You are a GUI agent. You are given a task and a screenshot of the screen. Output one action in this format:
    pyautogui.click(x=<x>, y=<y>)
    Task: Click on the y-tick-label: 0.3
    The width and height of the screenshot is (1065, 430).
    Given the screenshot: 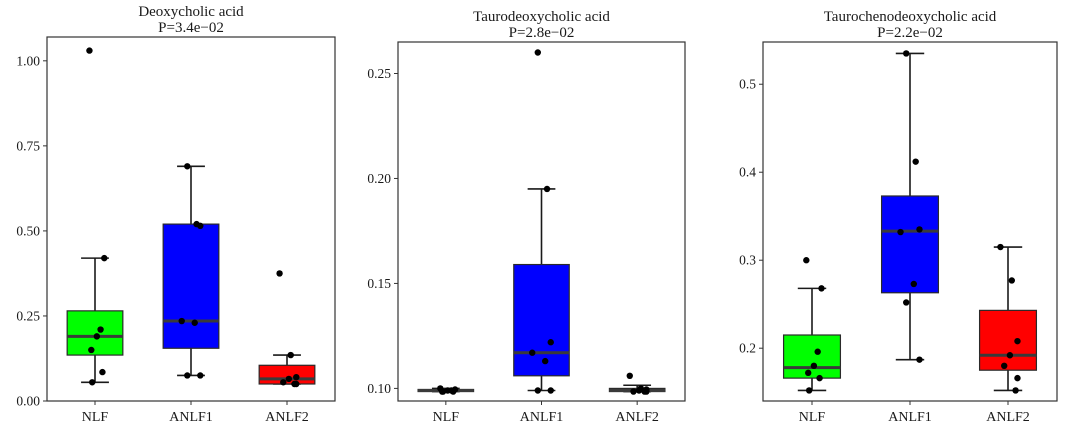 What is the action you would take?
    pyautogui.click(x=747, y=260)
    